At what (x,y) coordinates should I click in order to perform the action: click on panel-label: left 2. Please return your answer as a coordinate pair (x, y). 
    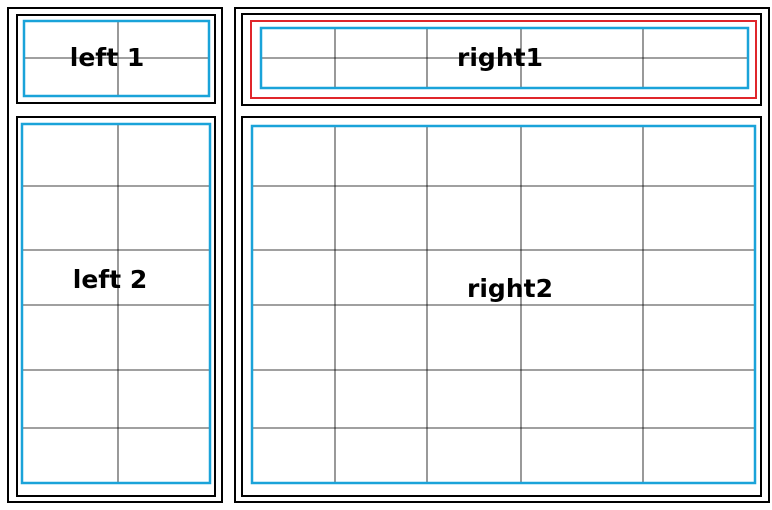
    Looking at the image, I should click on (110, 279).